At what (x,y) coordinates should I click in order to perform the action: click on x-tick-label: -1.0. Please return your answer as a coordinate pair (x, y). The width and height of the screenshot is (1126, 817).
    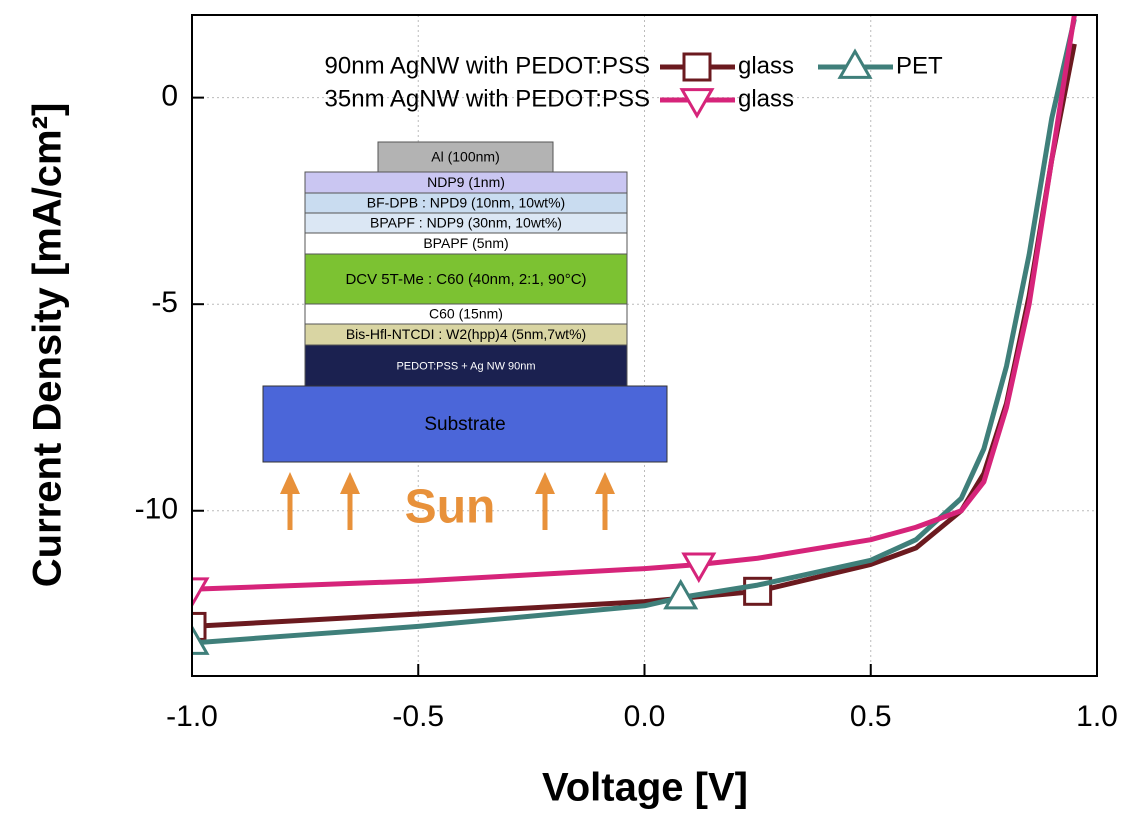
    Looking at the image, I should click on (192, 716).